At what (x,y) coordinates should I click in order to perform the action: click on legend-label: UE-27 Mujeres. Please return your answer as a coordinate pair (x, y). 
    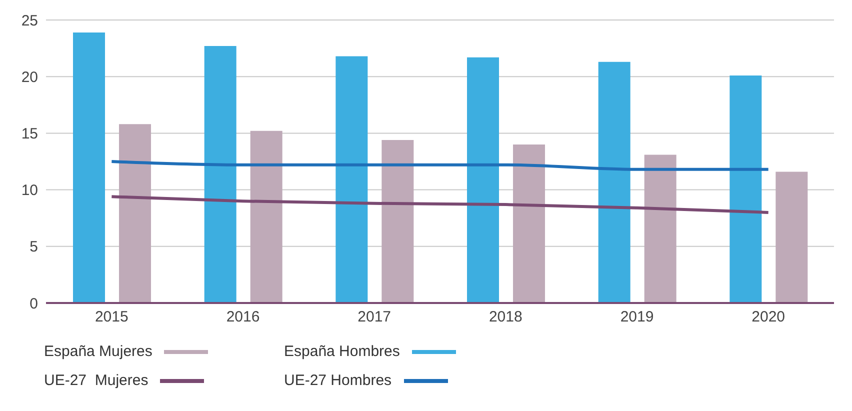
    Looking at the image, I should click on (96, 380).